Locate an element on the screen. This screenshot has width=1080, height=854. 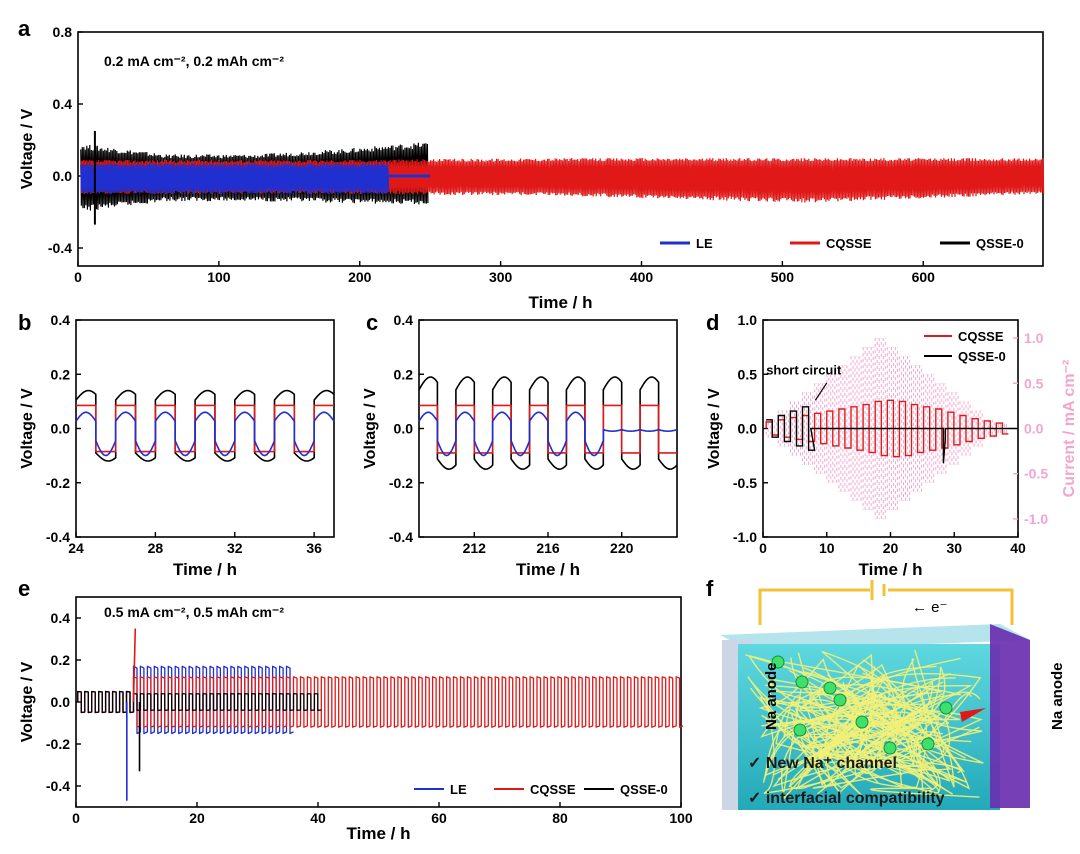
y-tick-label: 0.5 is located at coordinates (748, 374).